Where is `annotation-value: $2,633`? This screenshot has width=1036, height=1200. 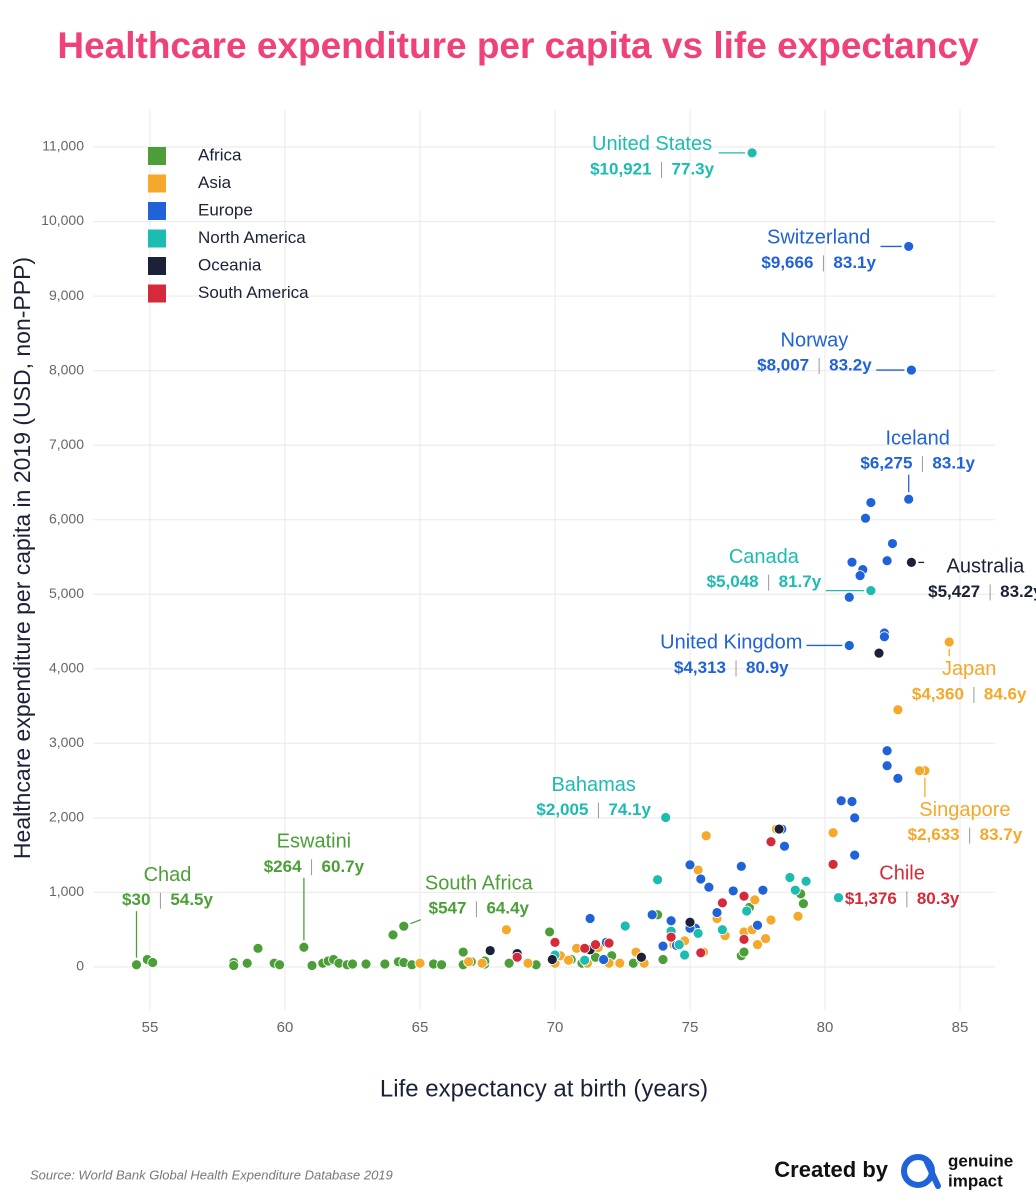 annotation-value: $2,633 is located at coordinates (934, 834).